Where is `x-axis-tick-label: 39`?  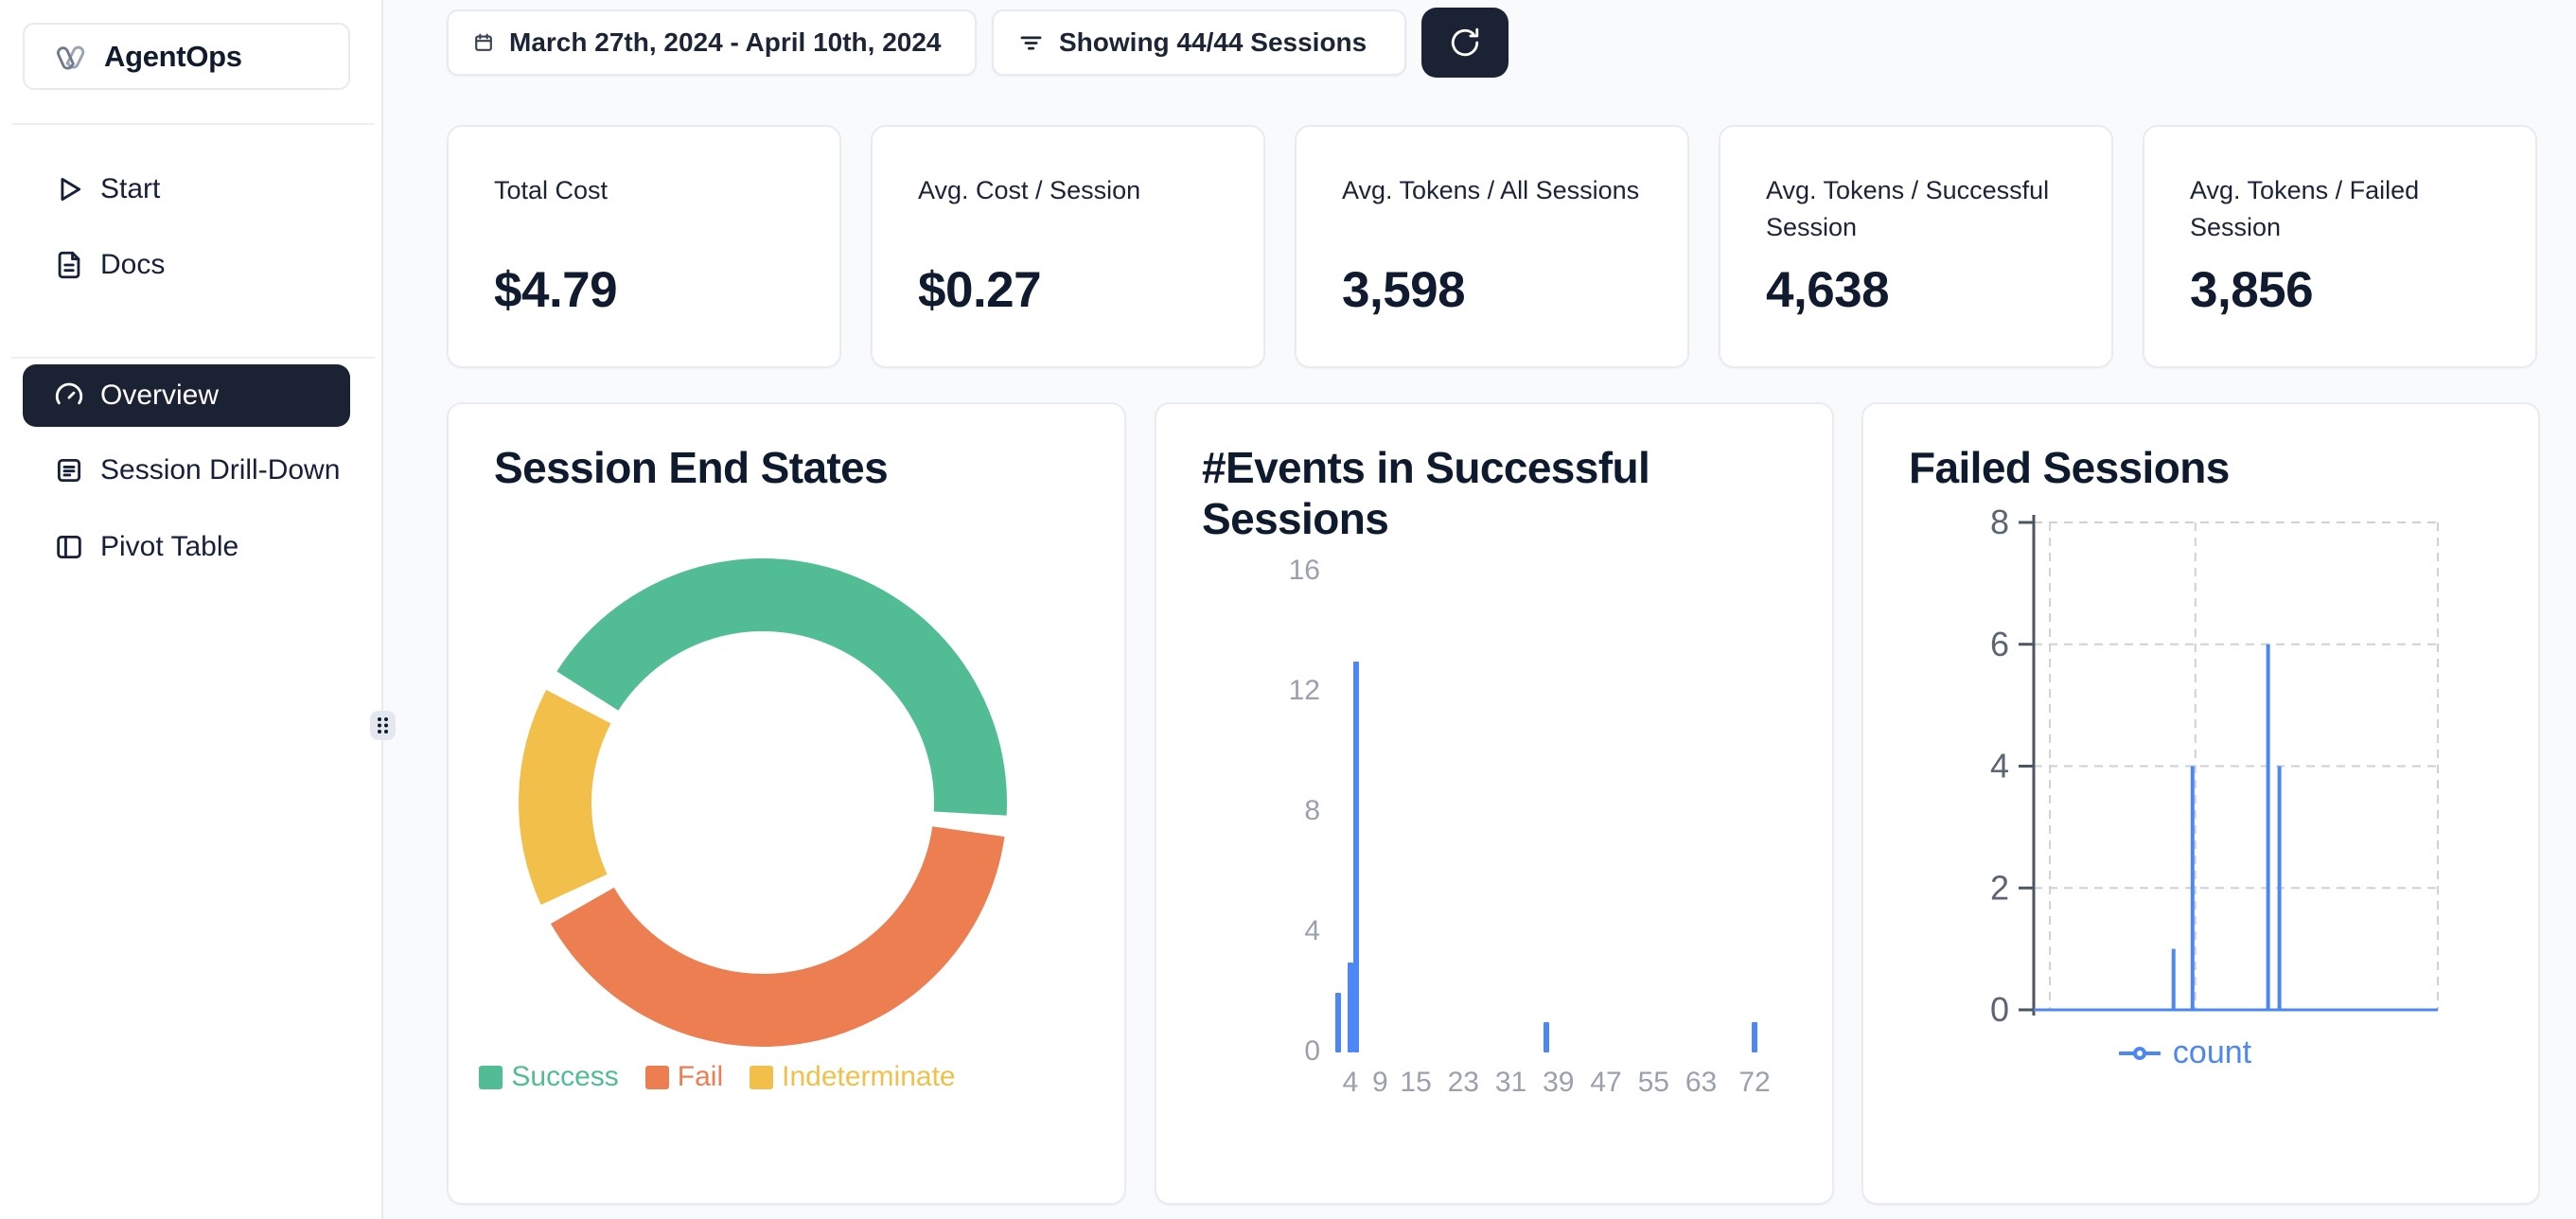
x-axis-tick-label: 39 is located at coordinates (1559, 1082).